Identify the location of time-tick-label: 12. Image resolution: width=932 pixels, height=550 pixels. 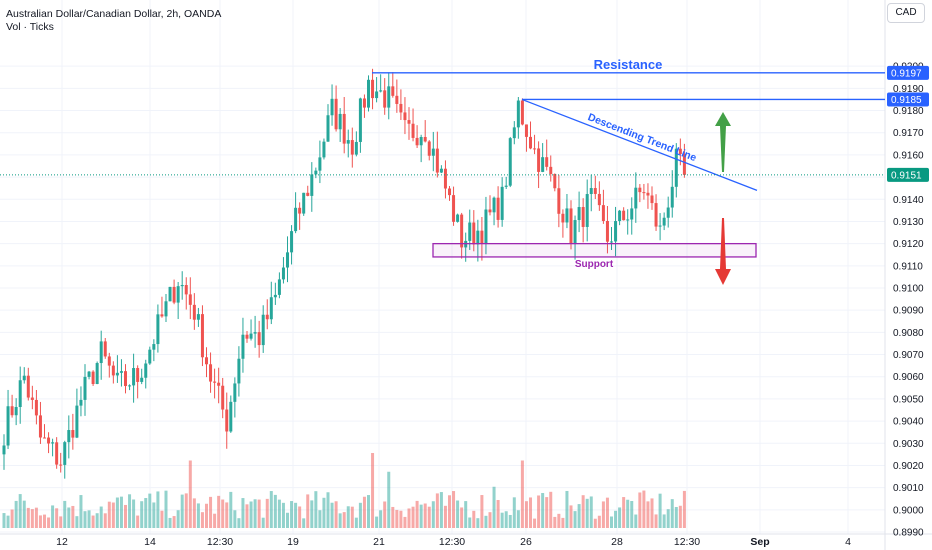
(62, 542).